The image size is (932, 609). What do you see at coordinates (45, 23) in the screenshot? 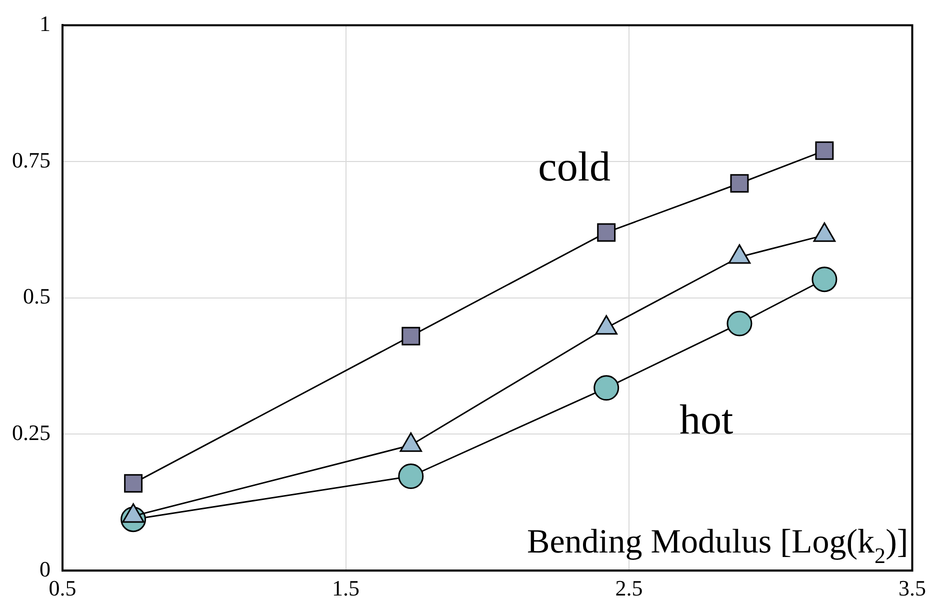
I see `y-tick-label: 1` at bounding box center [45, 23].